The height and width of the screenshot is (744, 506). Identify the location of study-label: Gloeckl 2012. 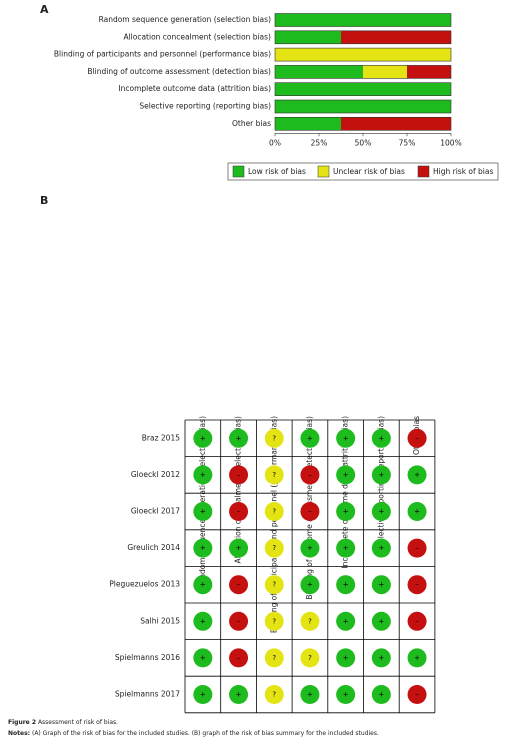
(155, 474).